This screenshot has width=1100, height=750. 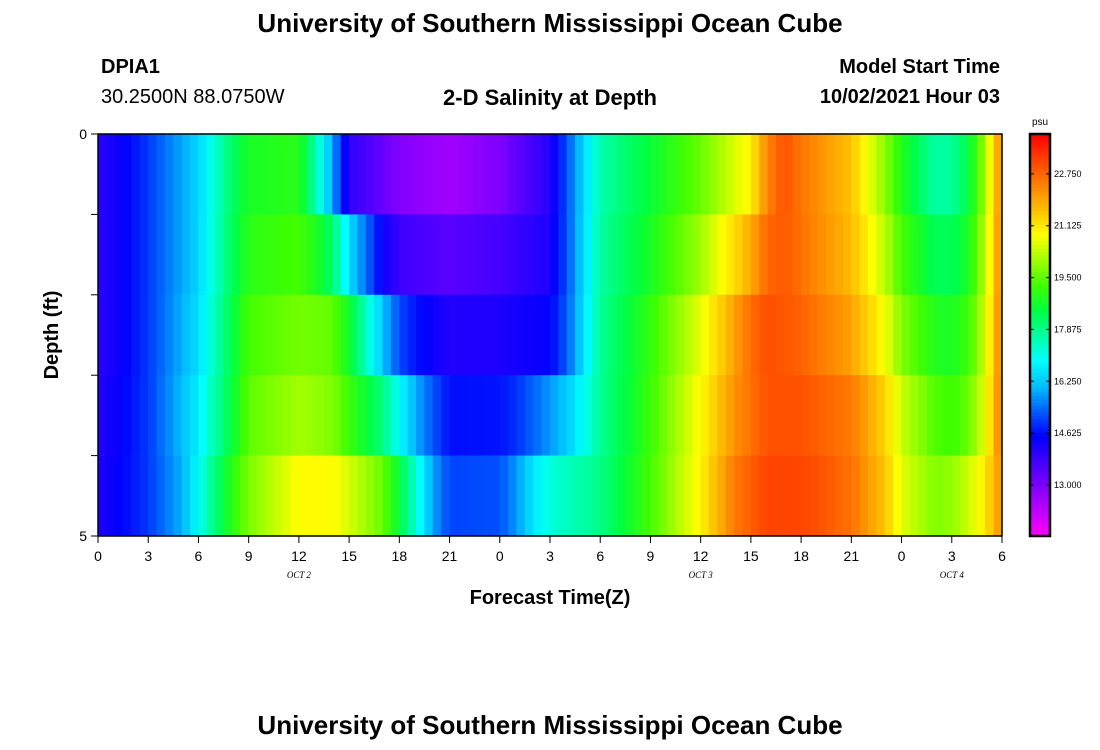 What do you see at coordinates (400, 556) in the screenshot?
I see `x-tick-label: 18` at bounding box center [400, 556].